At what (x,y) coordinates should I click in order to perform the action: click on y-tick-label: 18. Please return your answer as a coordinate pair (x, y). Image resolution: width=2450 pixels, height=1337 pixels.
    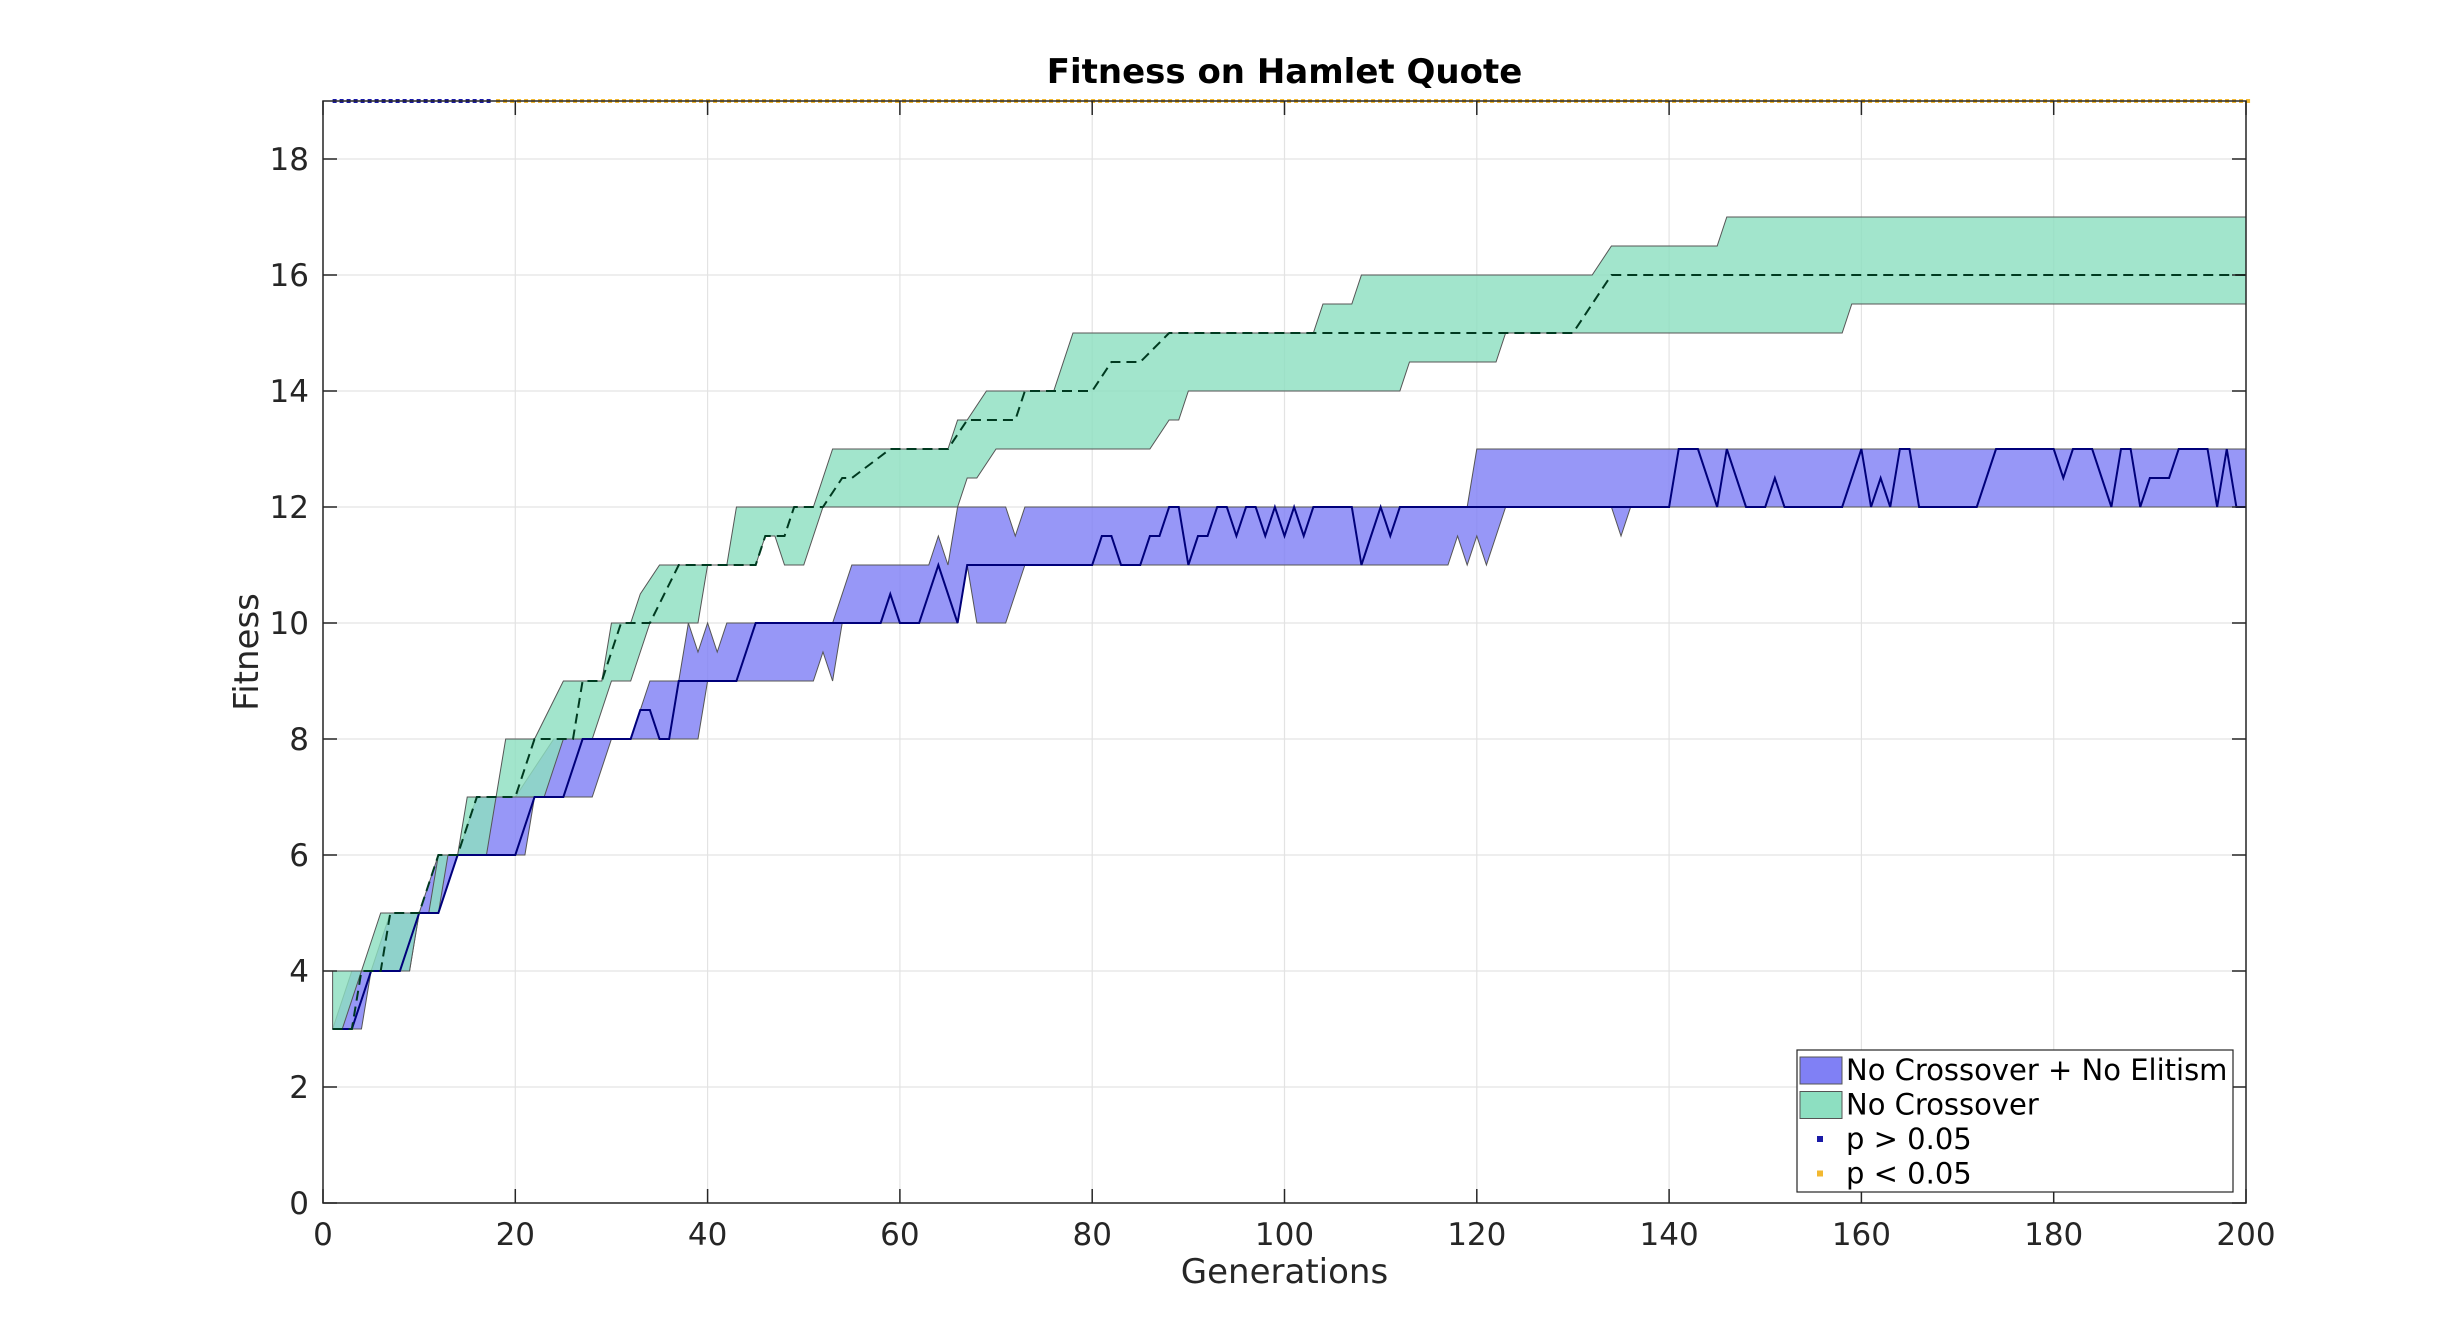
    Looking at the image, I should click on (289, 160).